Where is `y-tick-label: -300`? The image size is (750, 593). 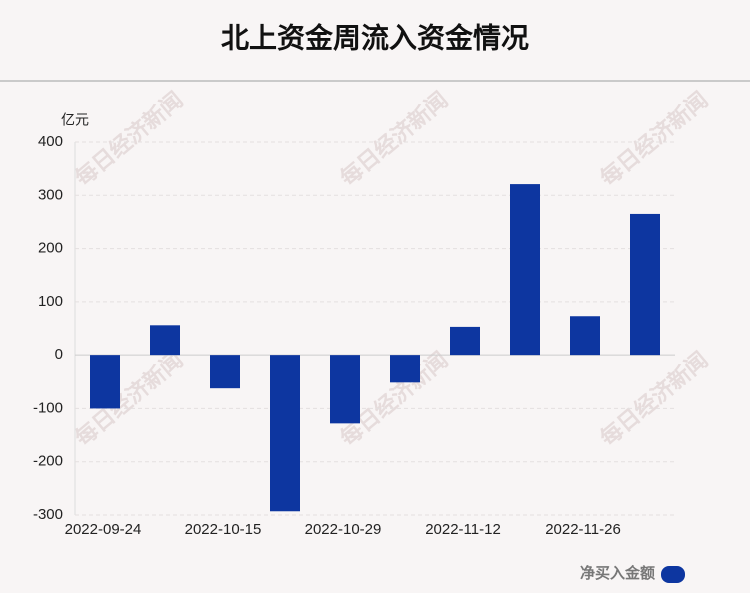
y-tick-label: -300 is located at coordinates (48, 514).